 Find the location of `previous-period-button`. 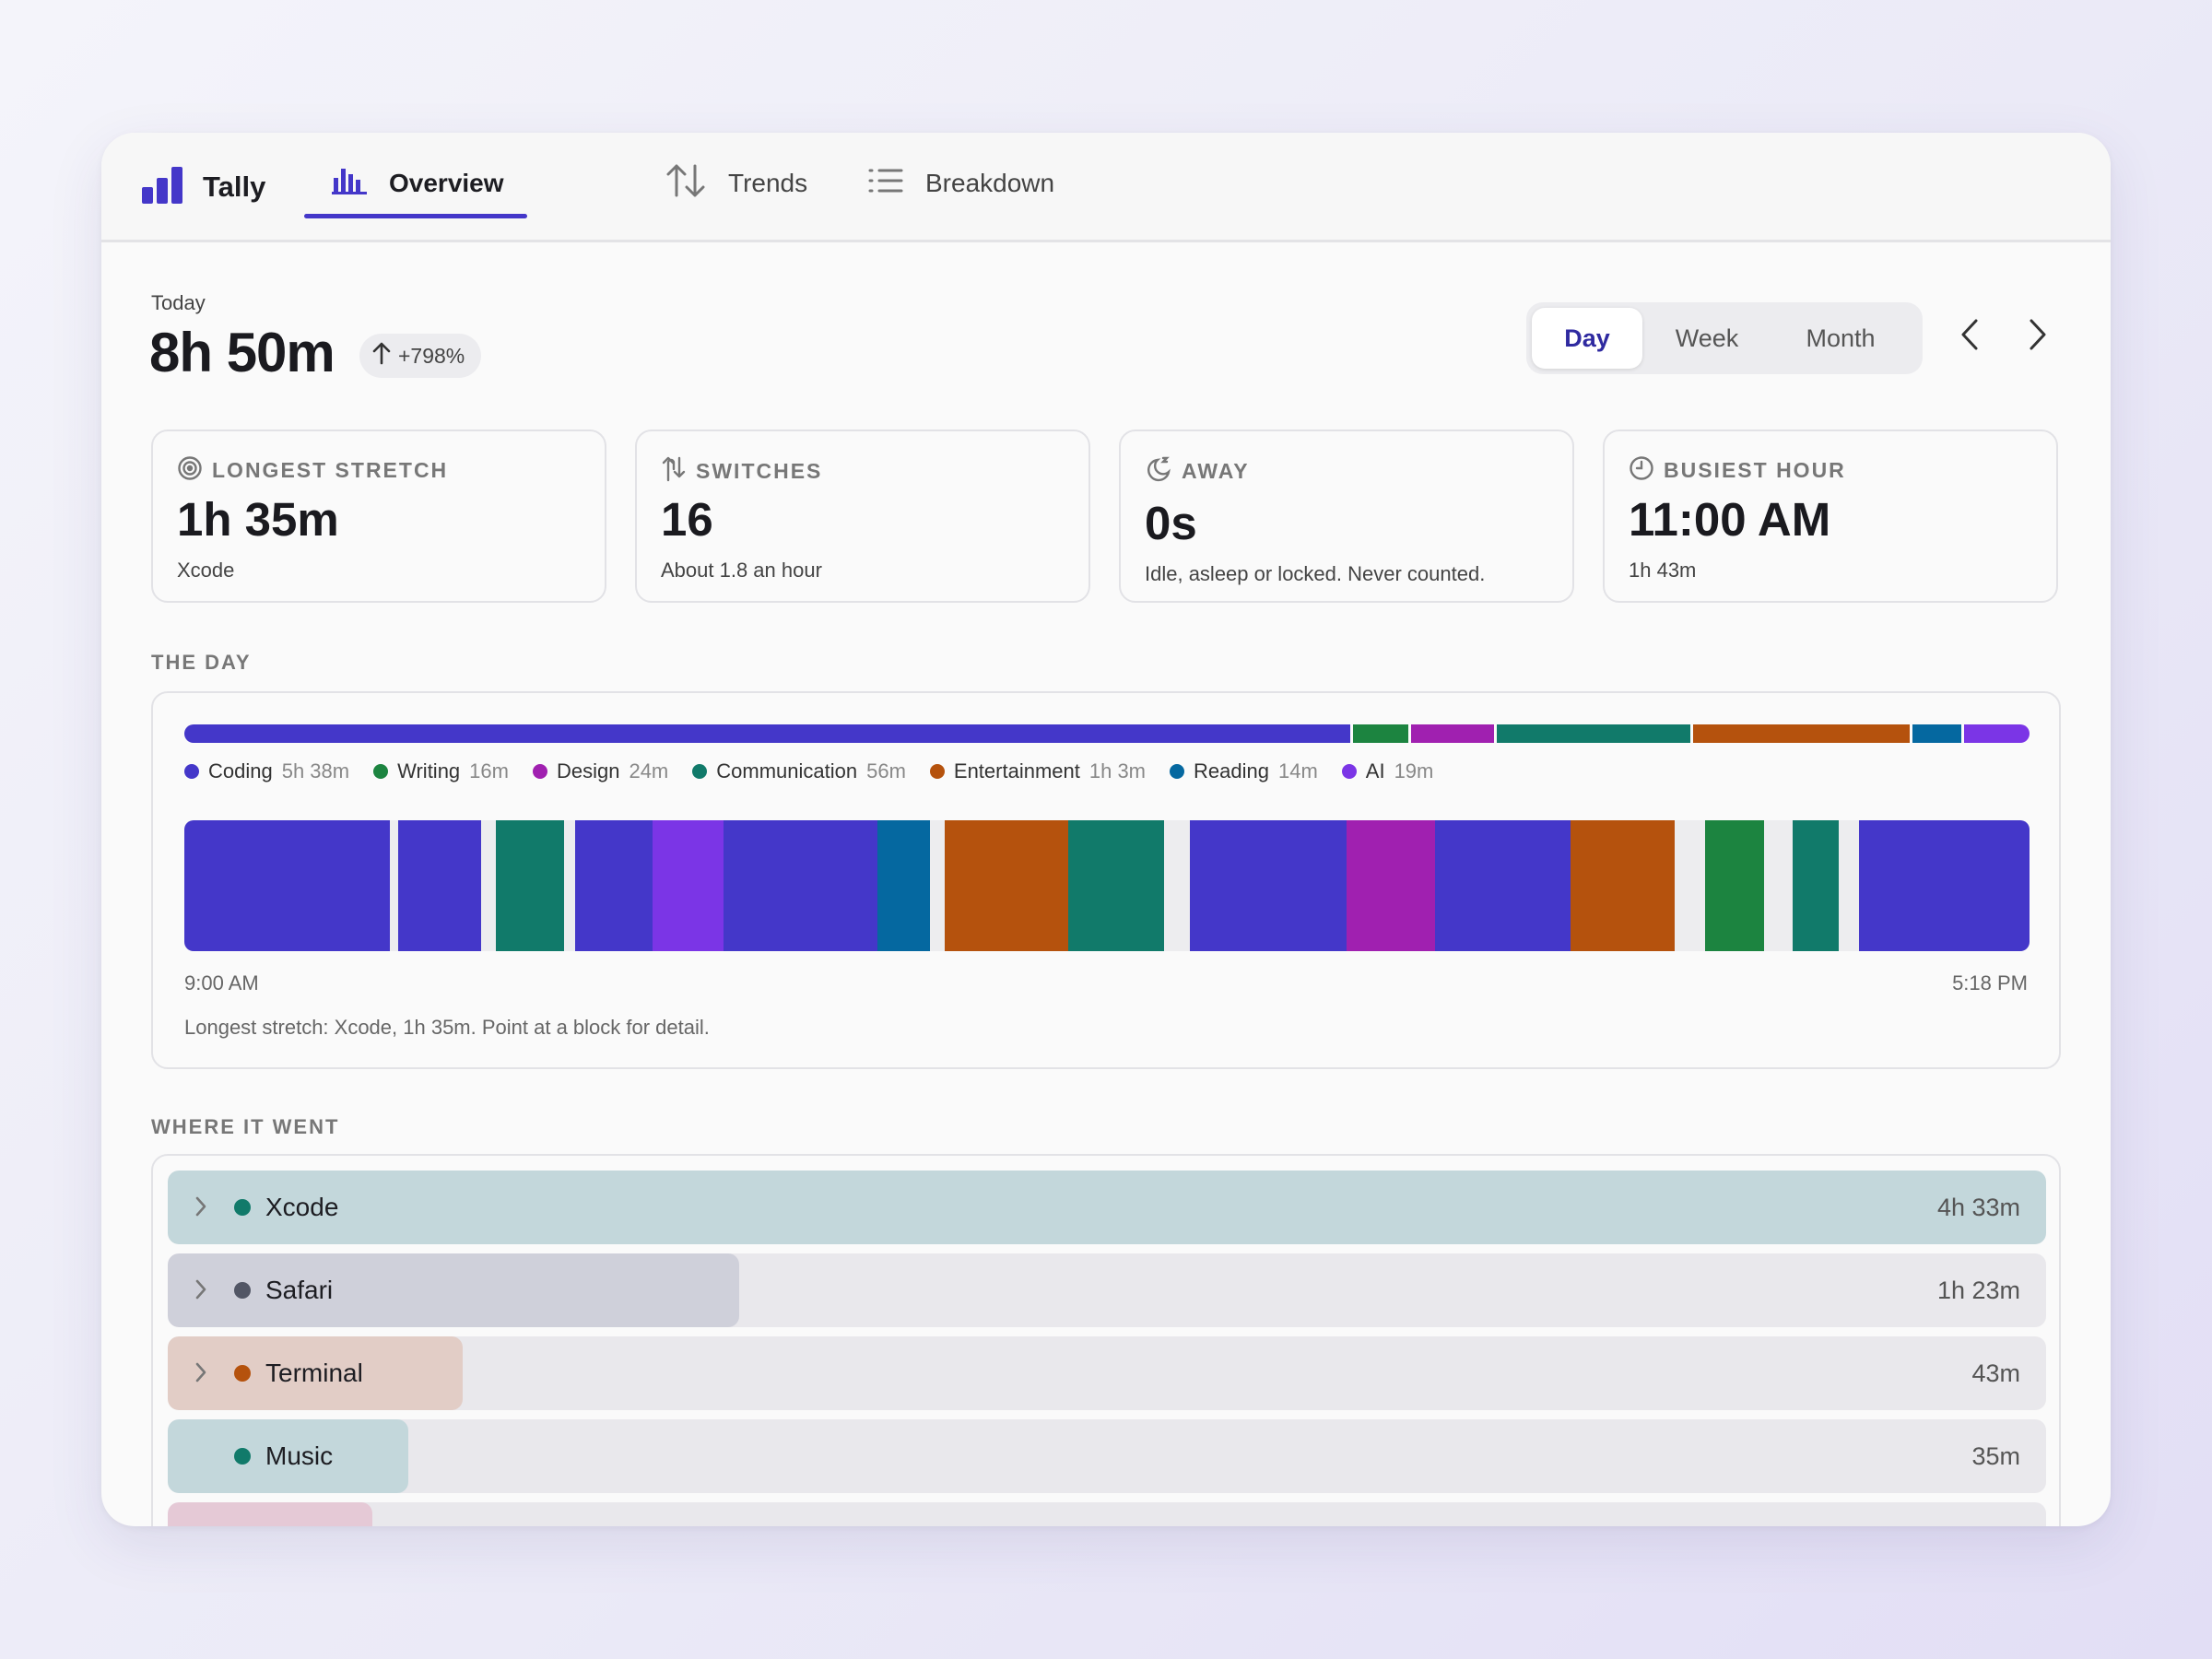

previous-period-button is located at coordinates (1970, 336).